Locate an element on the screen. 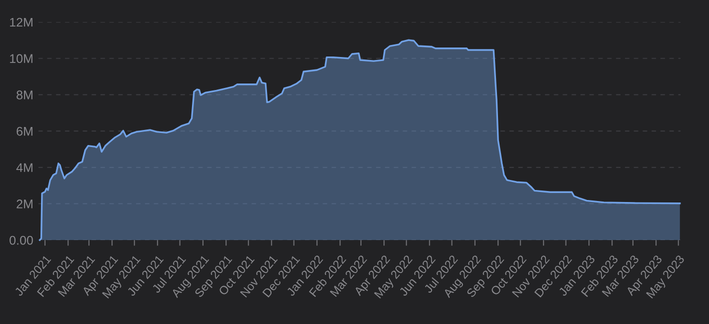  y-tick-label: 10M is located at coordinates (21, 59).